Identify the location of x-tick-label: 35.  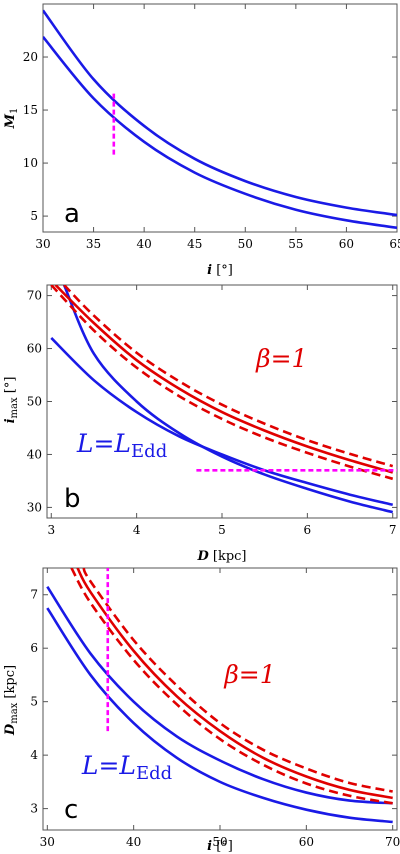
(93, 244).